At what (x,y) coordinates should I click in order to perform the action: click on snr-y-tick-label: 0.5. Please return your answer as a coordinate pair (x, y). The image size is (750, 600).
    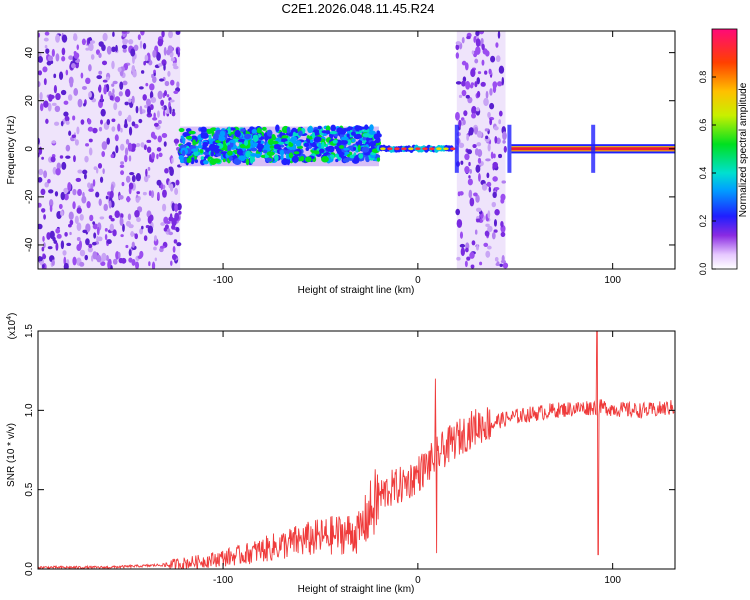
    Looking at the image, I should click on (29, 489).